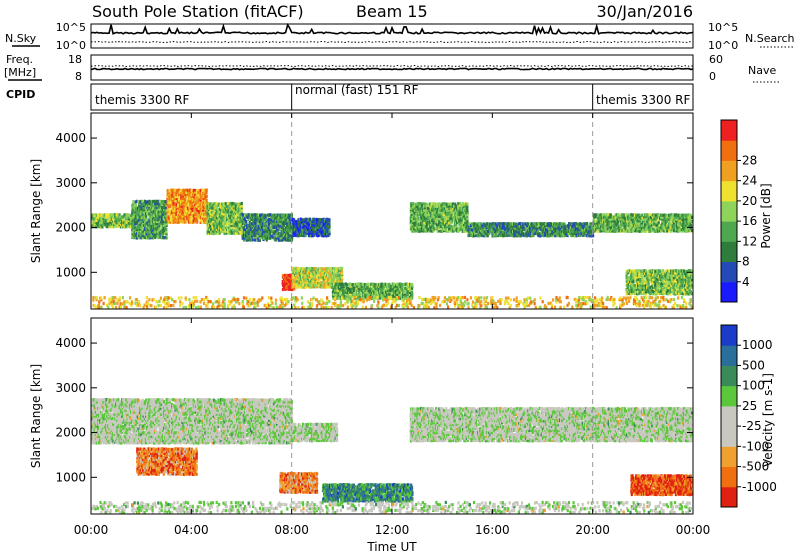 This screenshot has width=800, height=558. Describe the element at coordinates (392, 29) in the screenshot. I see `nsky-trace` at that location.